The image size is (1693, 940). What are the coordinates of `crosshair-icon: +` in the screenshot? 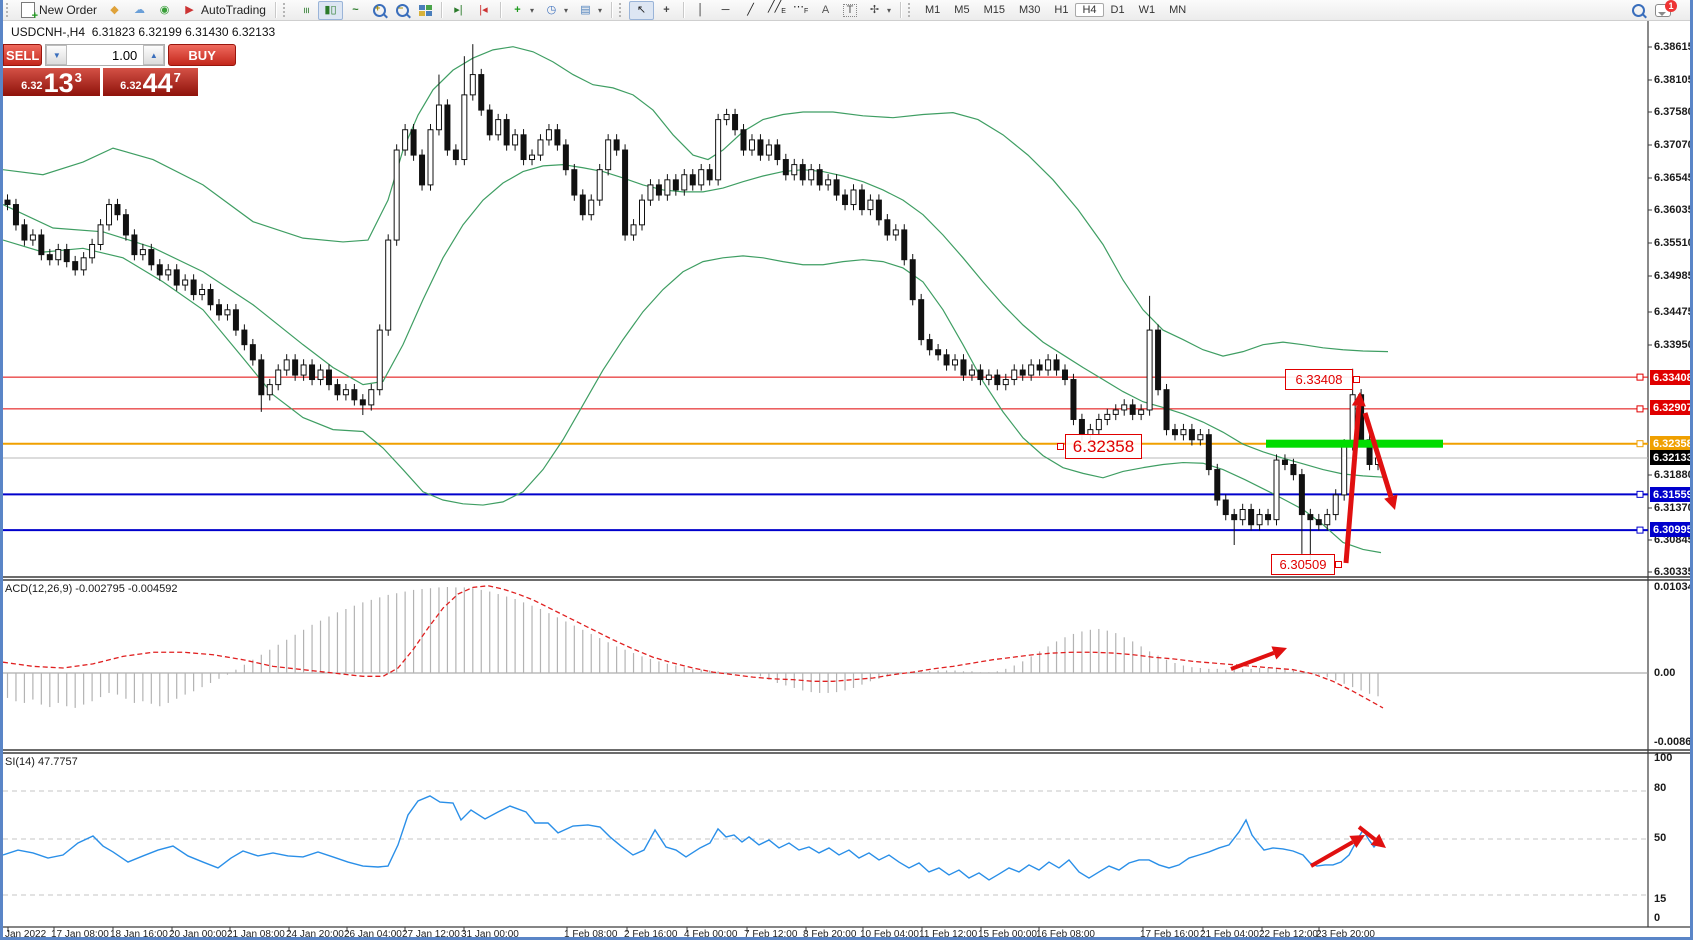 It's located at (666, 9).